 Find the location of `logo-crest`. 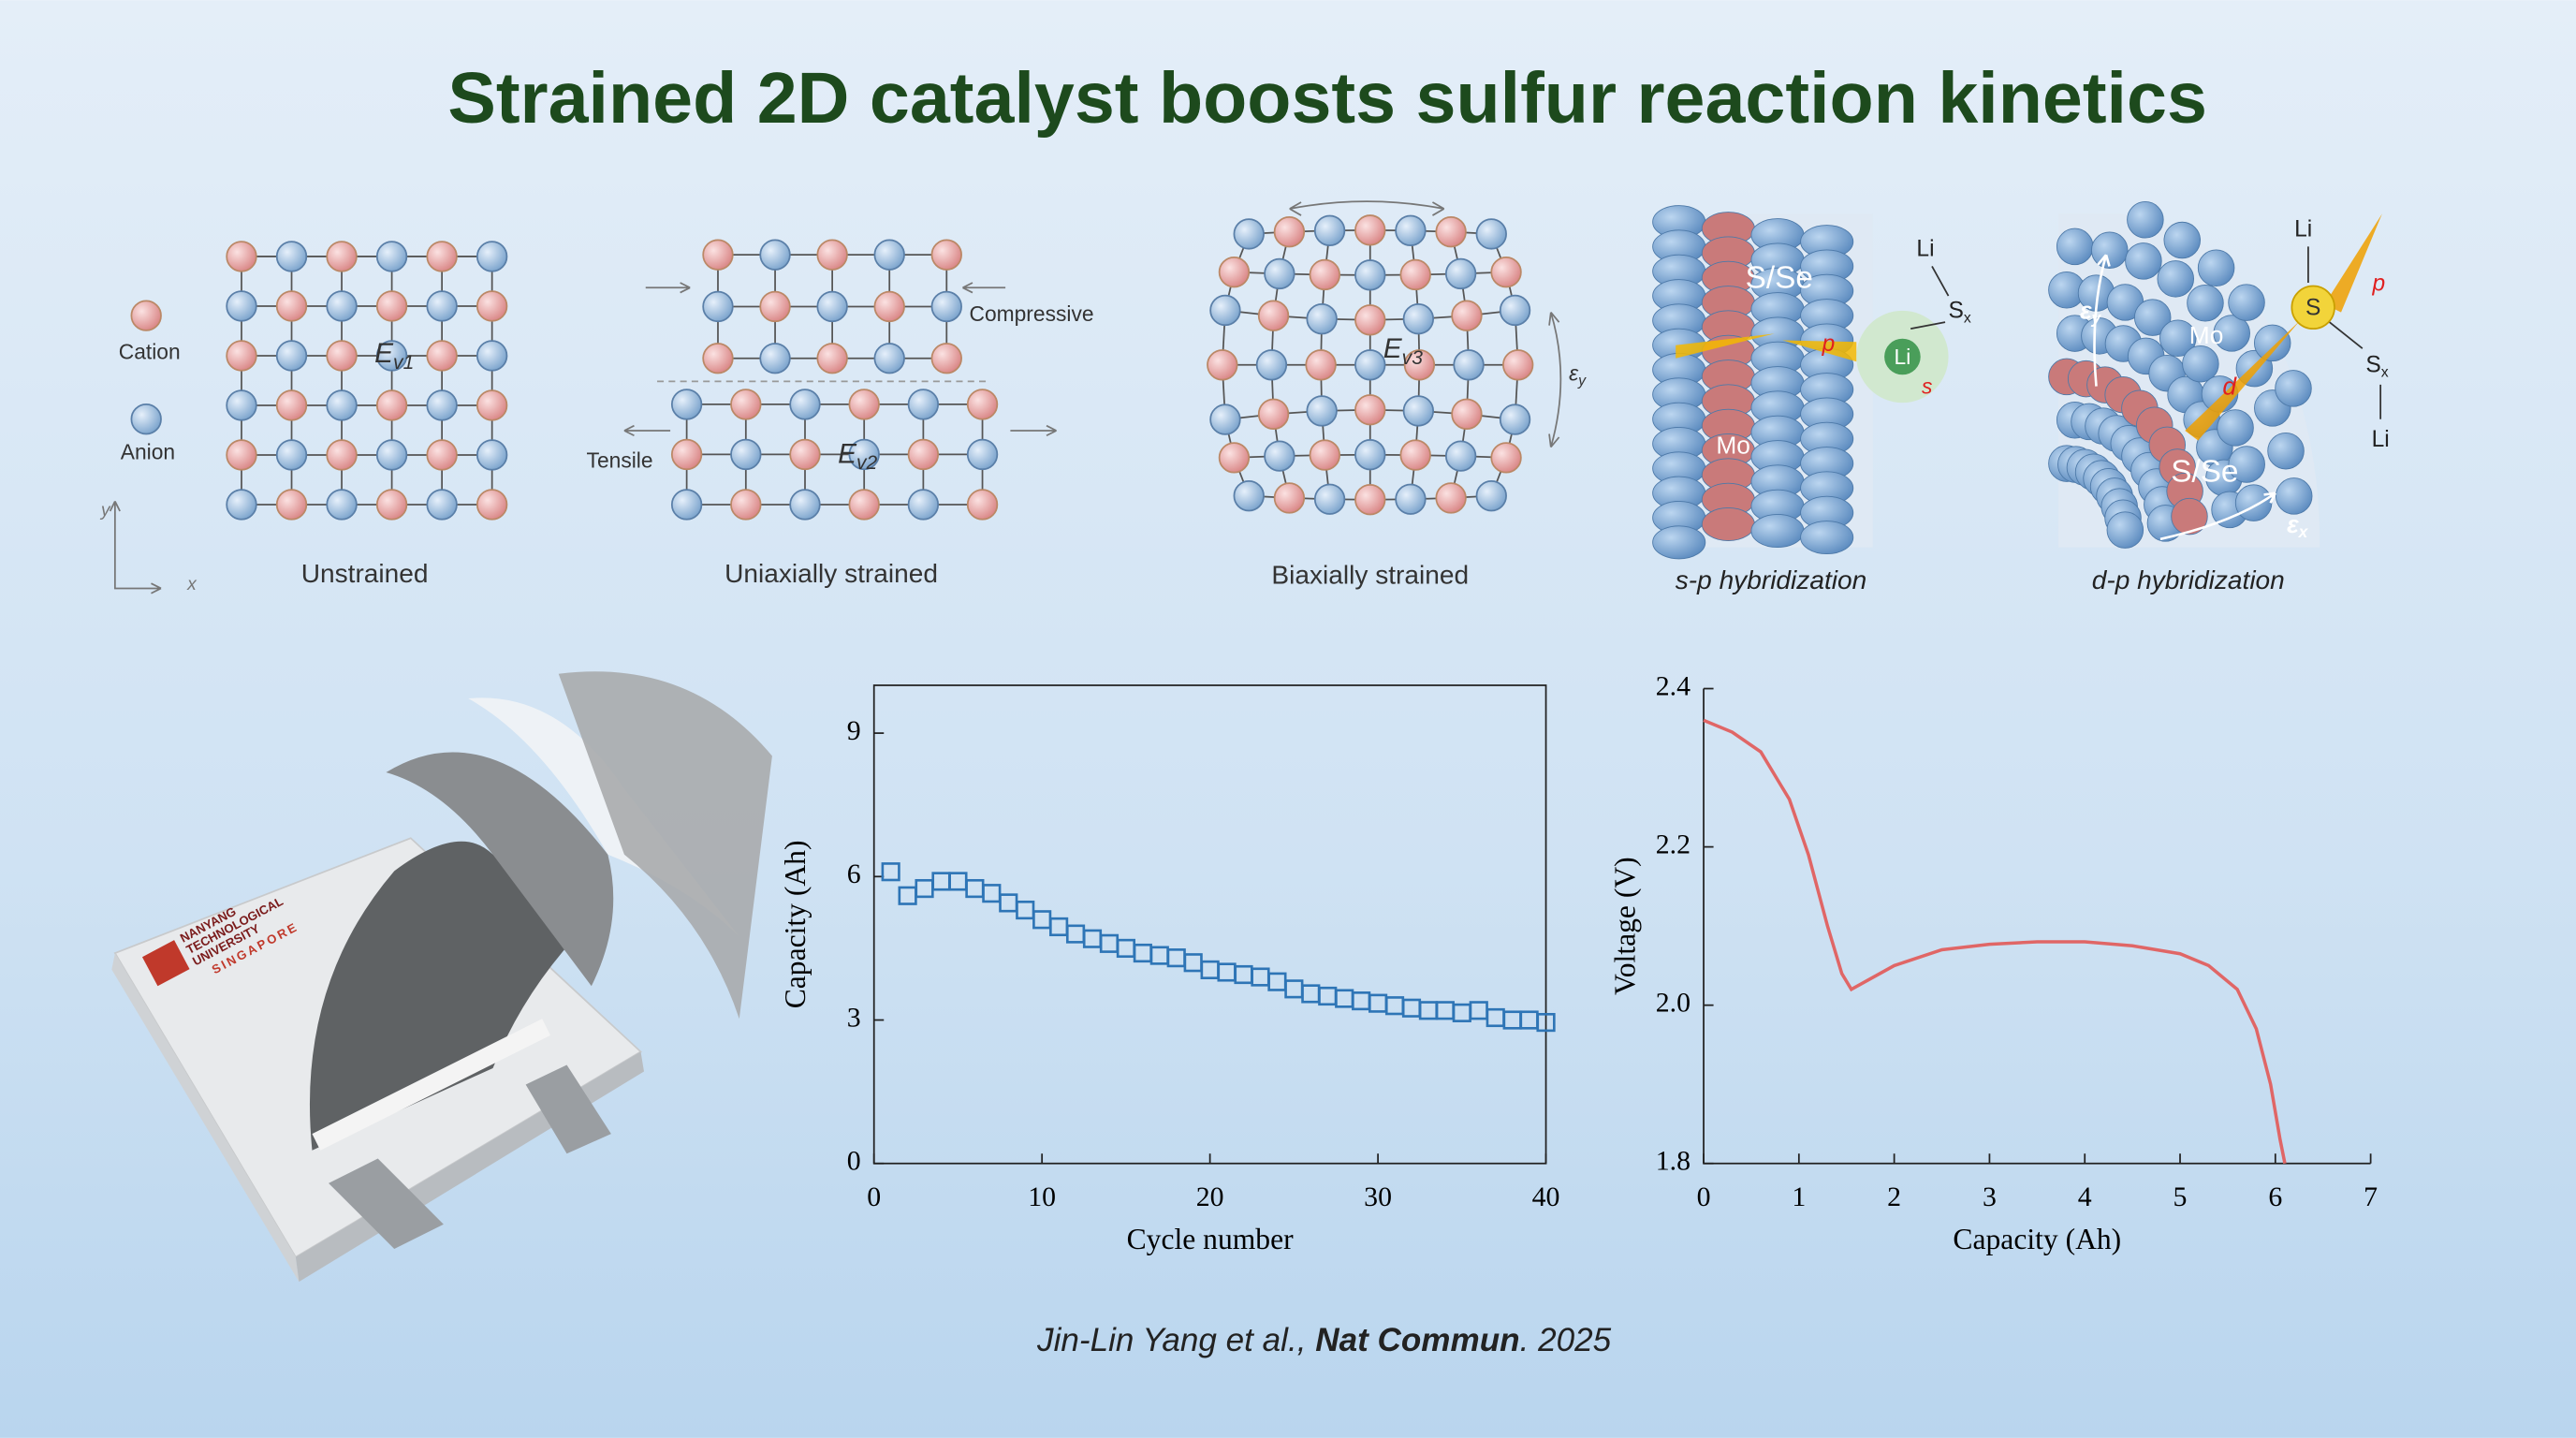

logo-crest is located at coordinates (165, 963).